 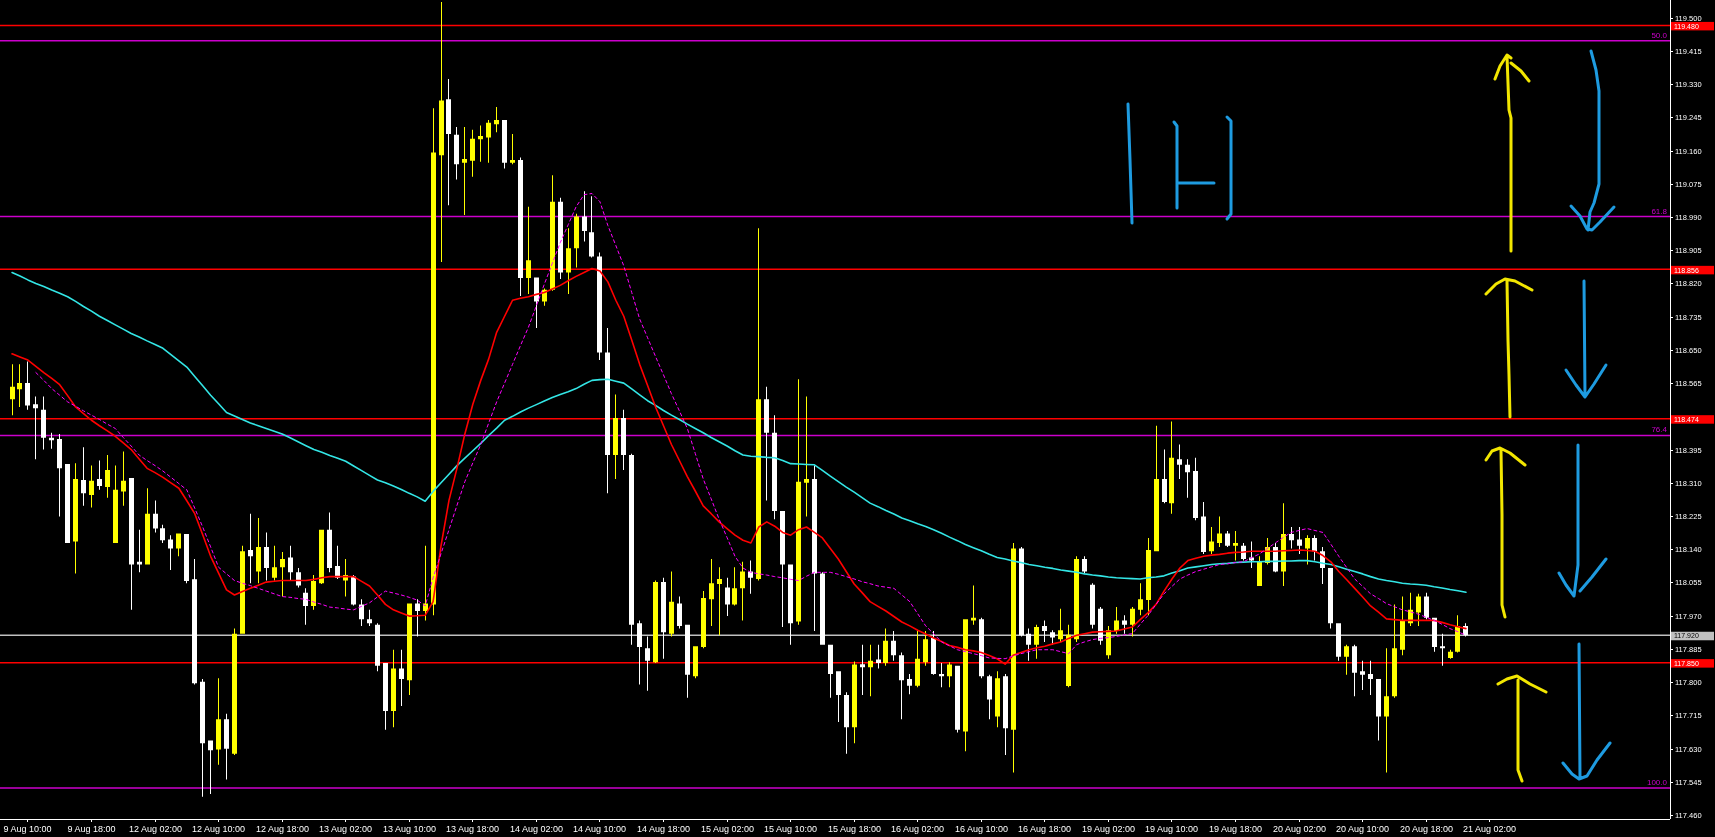 I want to click on x-tick-label: 13 Aug 18:00, so click(x=472, y=829).